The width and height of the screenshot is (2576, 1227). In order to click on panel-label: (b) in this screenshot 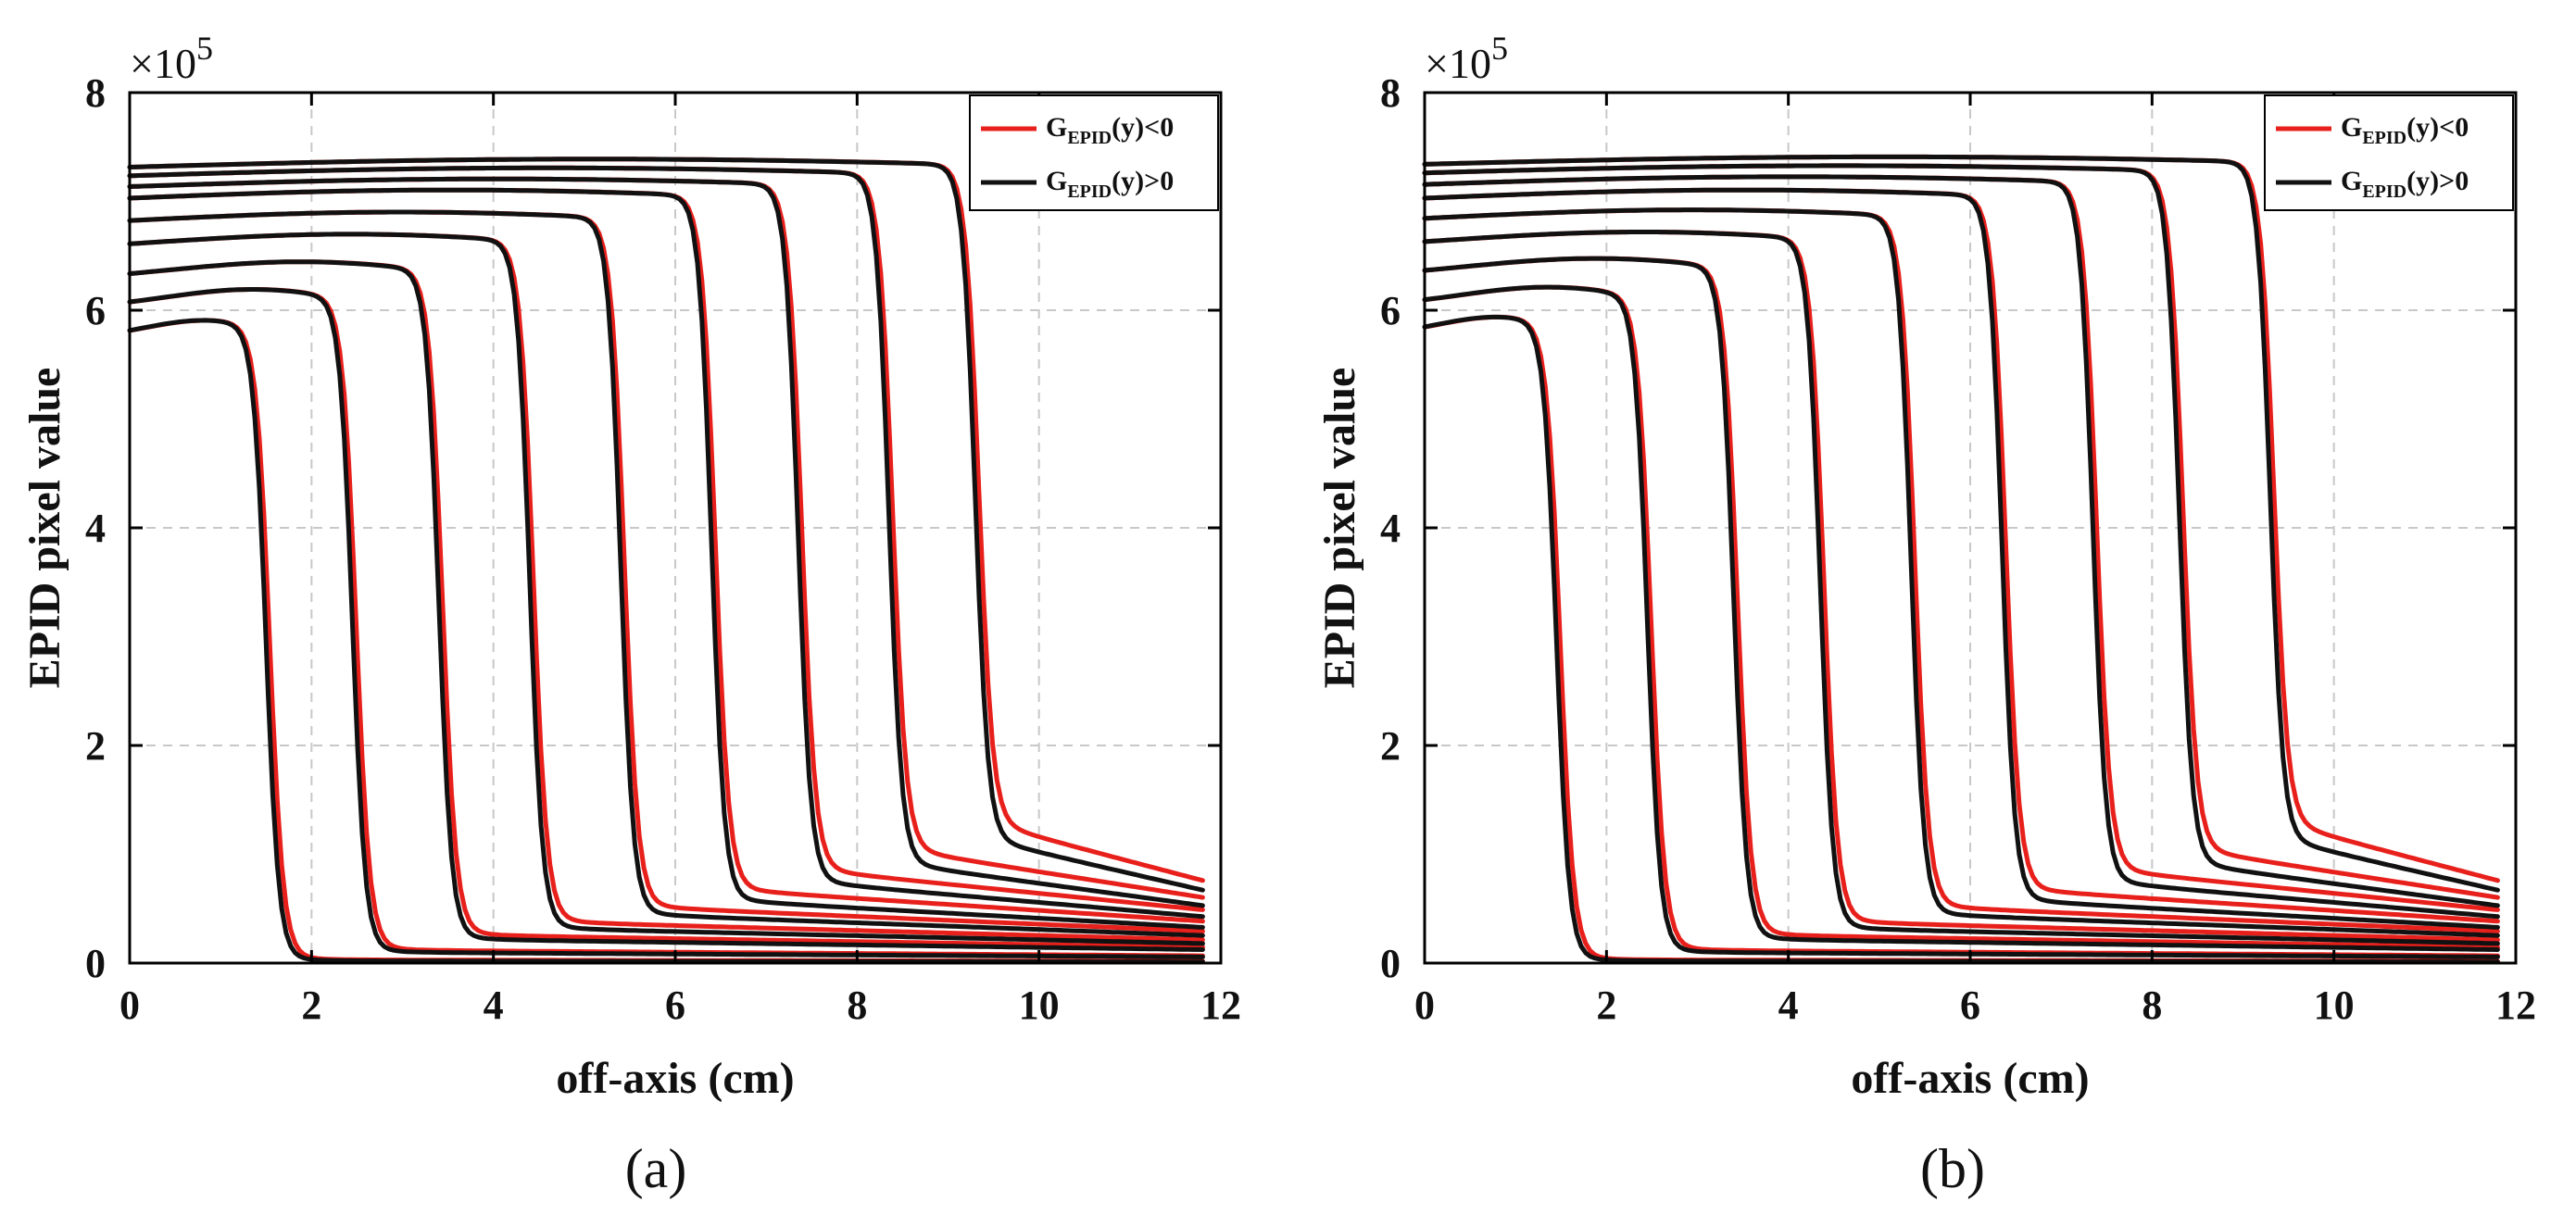, I will do `click(1952, 1168)`.